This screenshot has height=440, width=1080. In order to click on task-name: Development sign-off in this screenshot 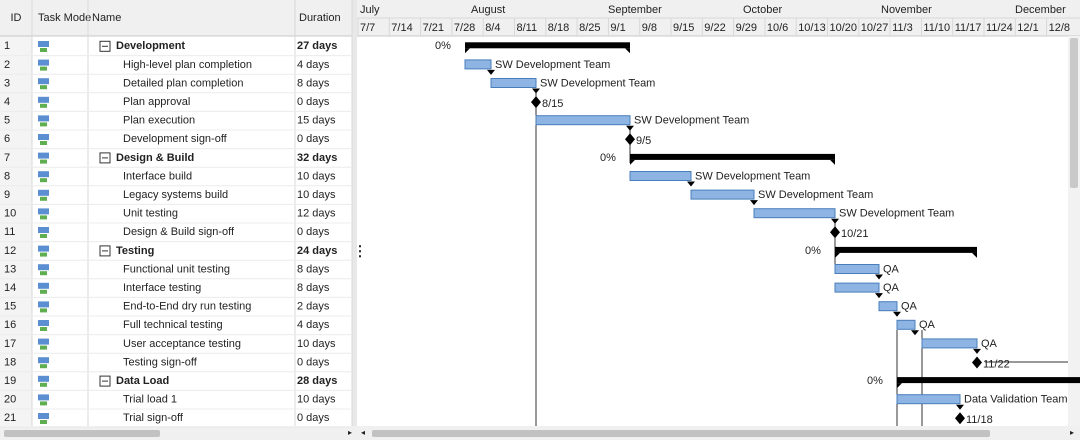, I will do `click(175, 139)`.